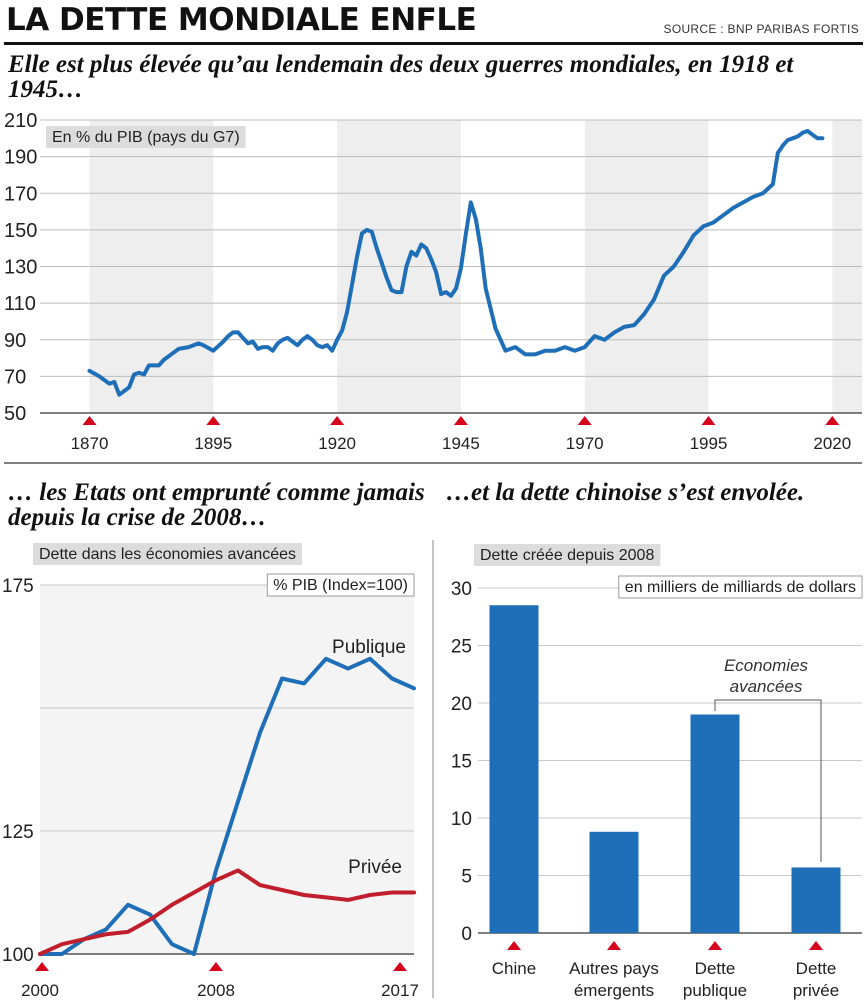 This screenshot has width=867, height=1000. What do you see at coordinates (15, 341) in the screenshot?
I see `y-tick-label: 90` at bounding box center [15, 341].